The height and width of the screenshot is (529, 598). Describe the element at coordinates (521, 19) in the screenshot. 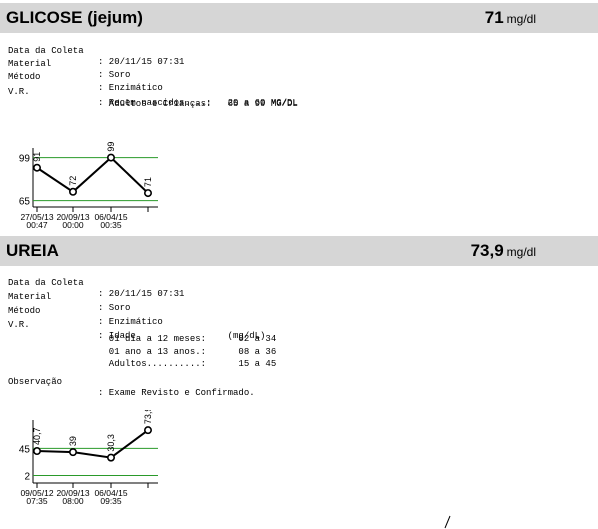

I see `glicose-unit: mg/dl` at that location.